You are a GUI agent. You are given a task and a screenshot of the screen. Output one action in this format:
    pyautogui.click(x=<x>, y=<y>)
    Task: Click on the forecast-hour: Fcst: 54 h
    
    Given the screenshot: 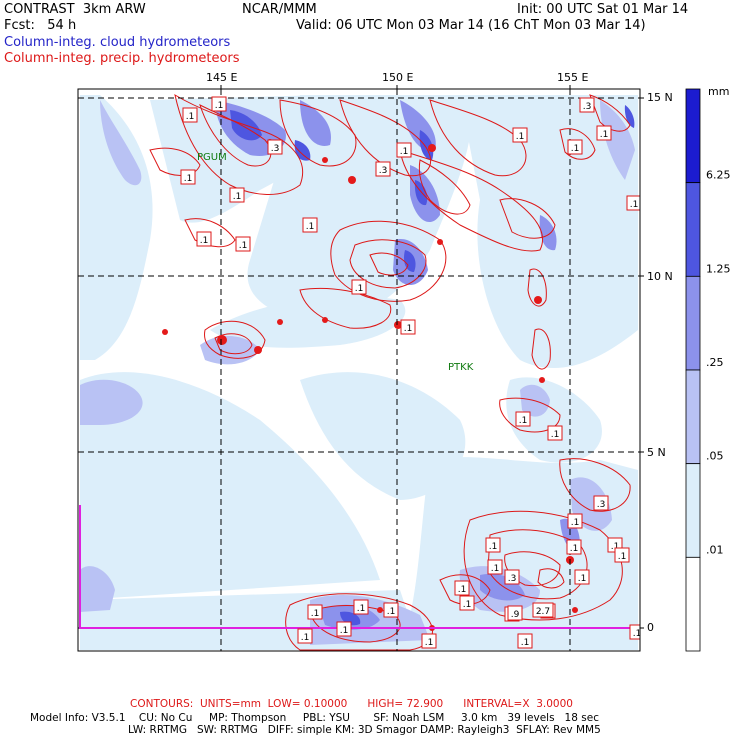 What is the action you would take?
    pyautogui.click(x=40, y=25)
    